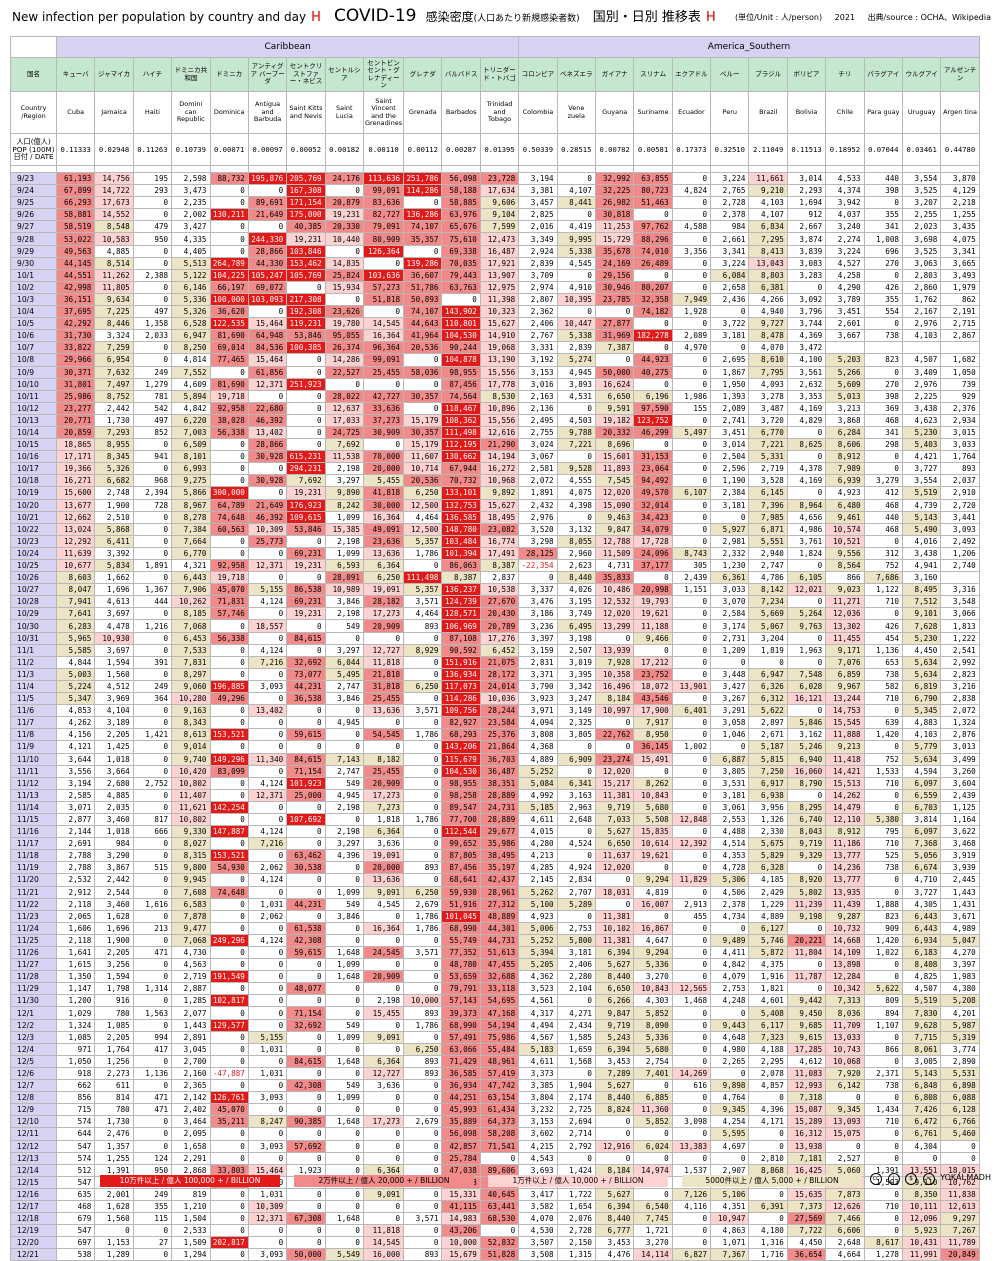 Image resolution: width=1003 pixels, height=1261 pixels. I want to click on data-cell: 2,089, so click(730, 408).